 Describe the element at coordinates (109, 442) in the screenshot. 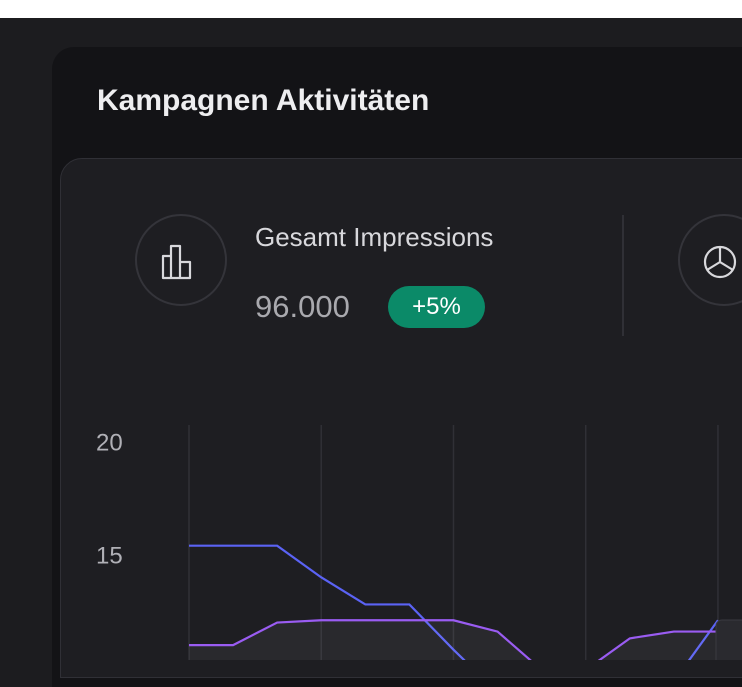

I see `y-tick-label: 20` at that location.